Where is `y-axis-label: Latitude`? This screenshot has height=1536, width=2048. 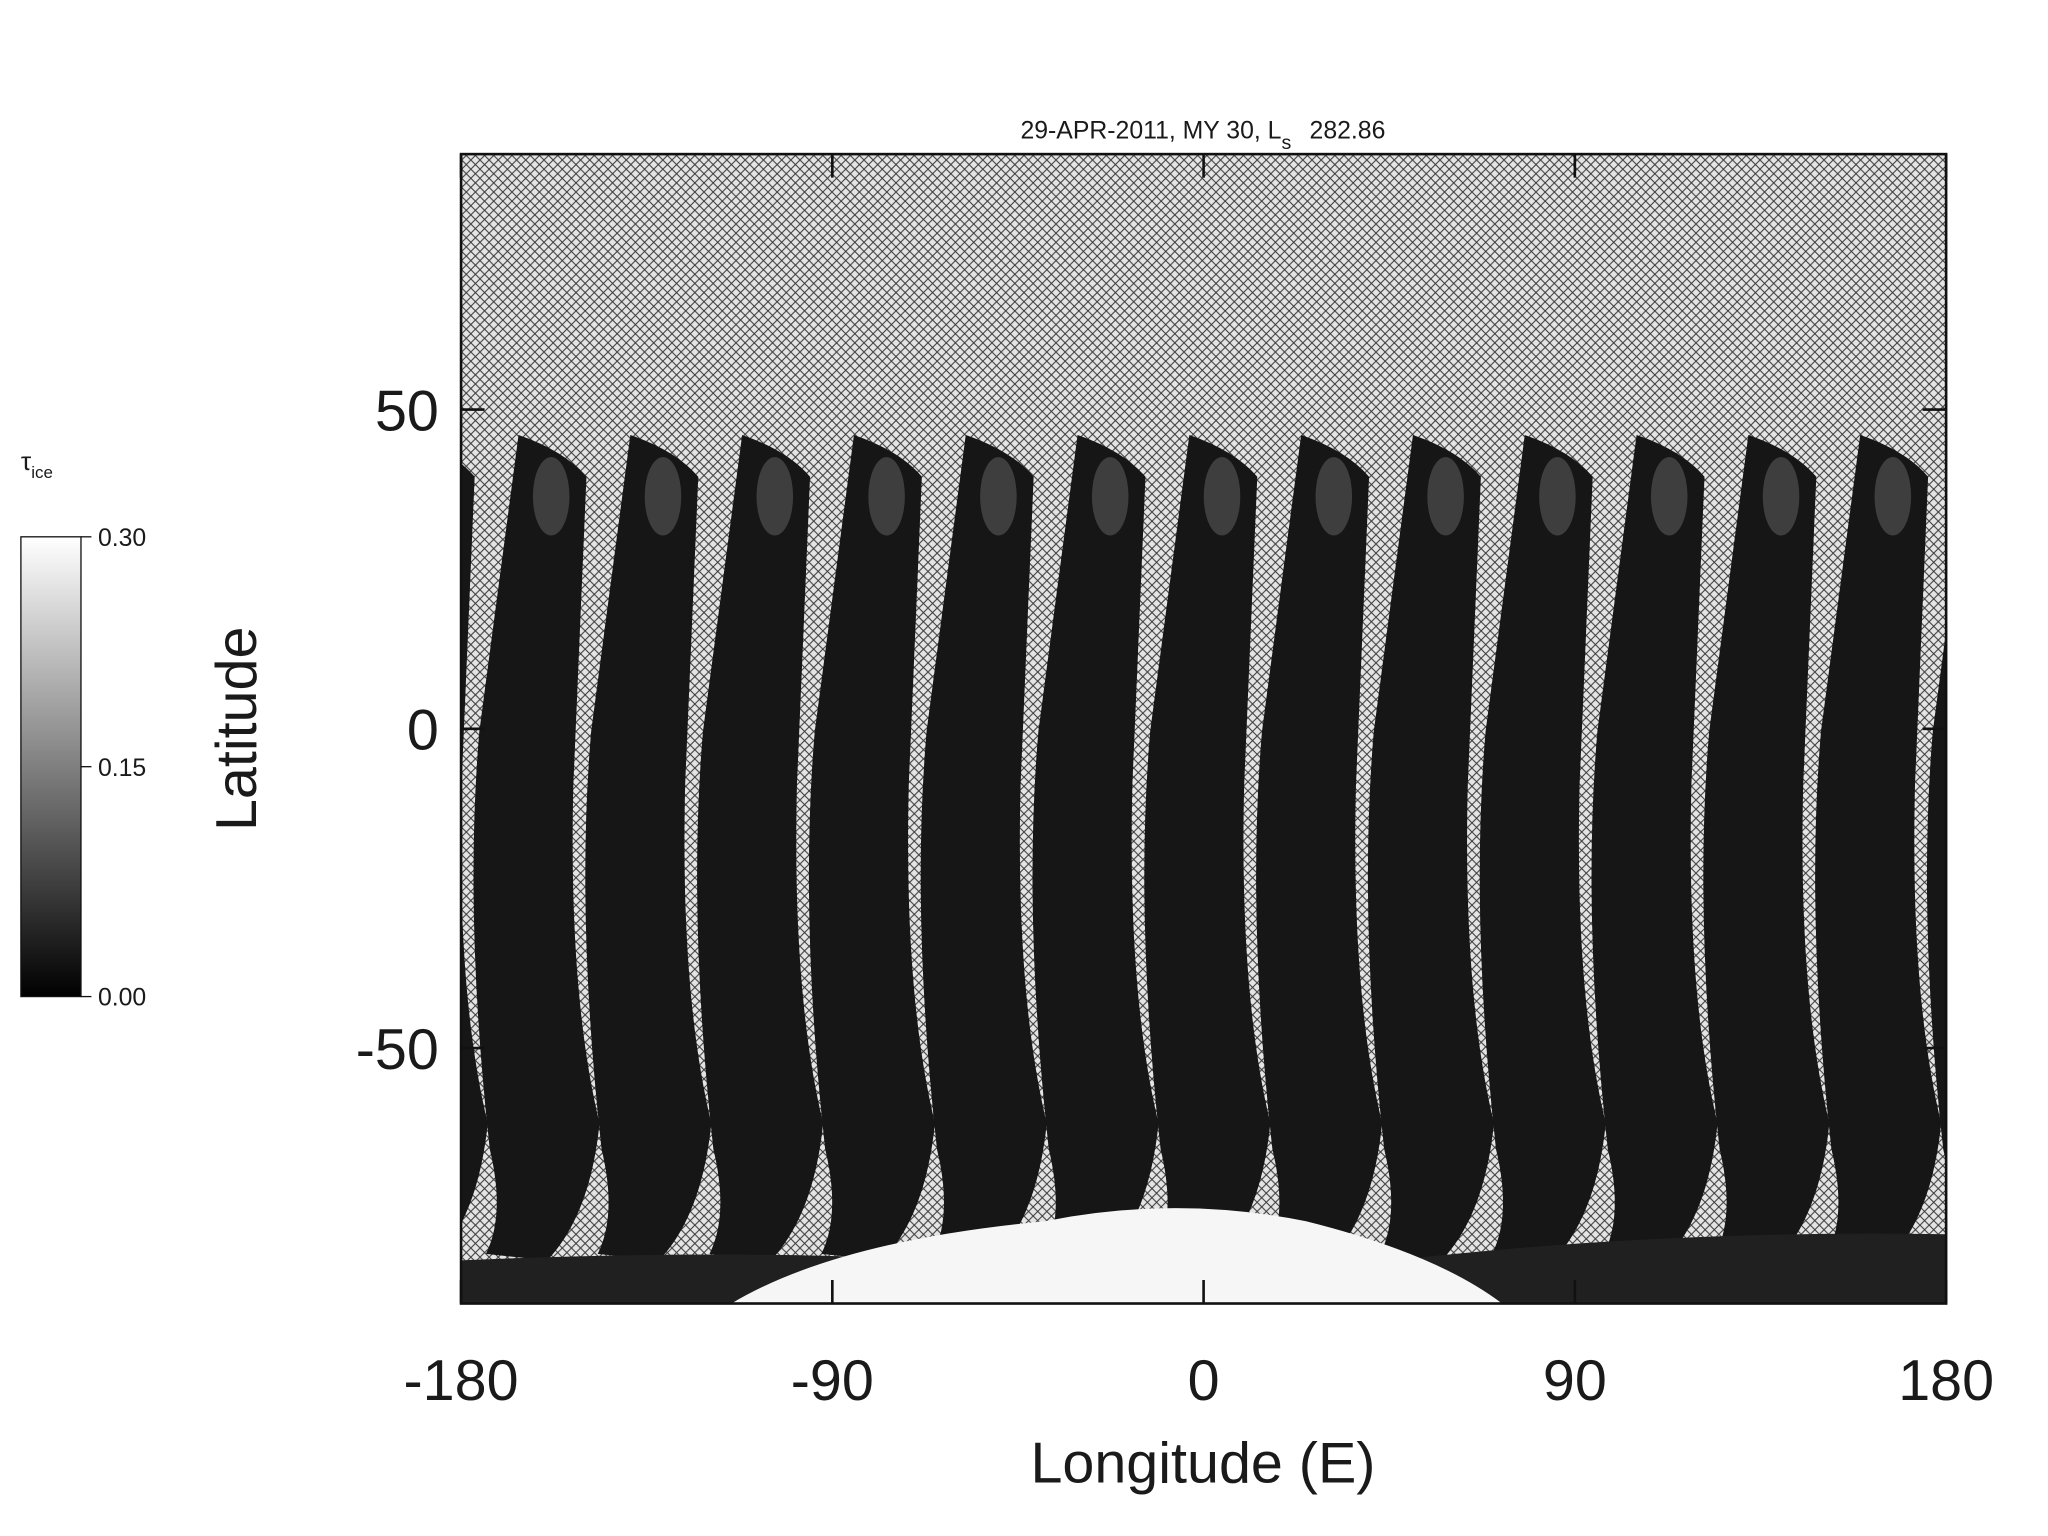
y-axis-label: Latitude is located at coordinates (237, 729).